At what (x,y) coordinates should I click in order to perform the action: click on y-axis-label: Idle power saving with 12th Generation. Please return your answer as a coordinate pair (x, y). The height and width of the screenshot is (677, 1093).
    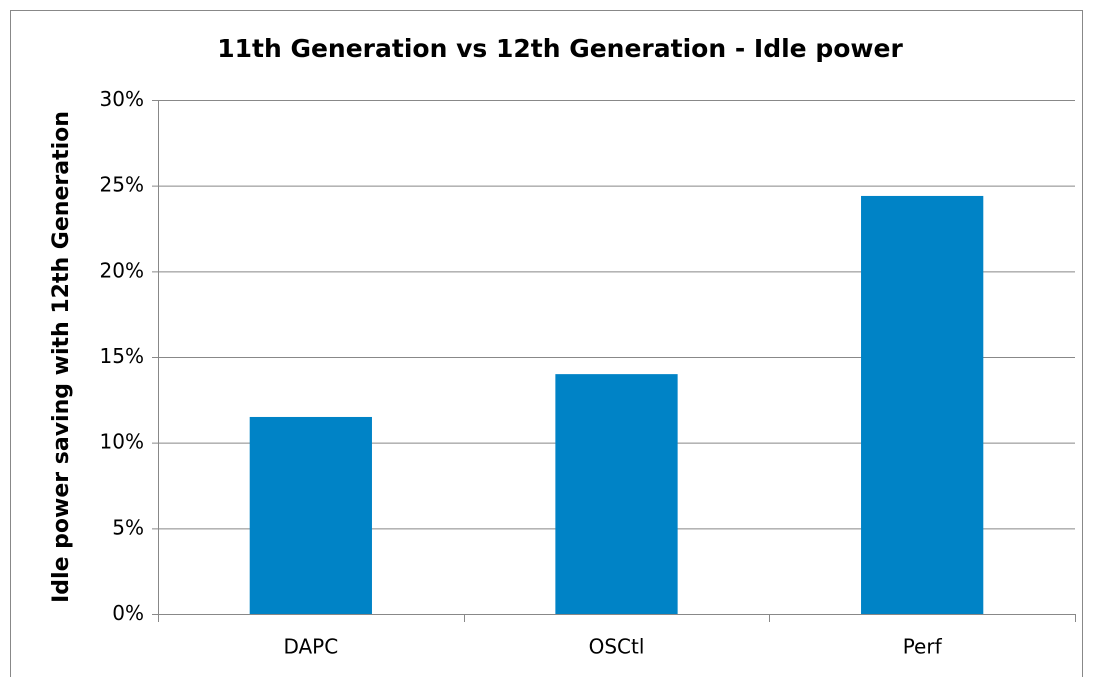
    Looking at the image, I should click on (61, 357).